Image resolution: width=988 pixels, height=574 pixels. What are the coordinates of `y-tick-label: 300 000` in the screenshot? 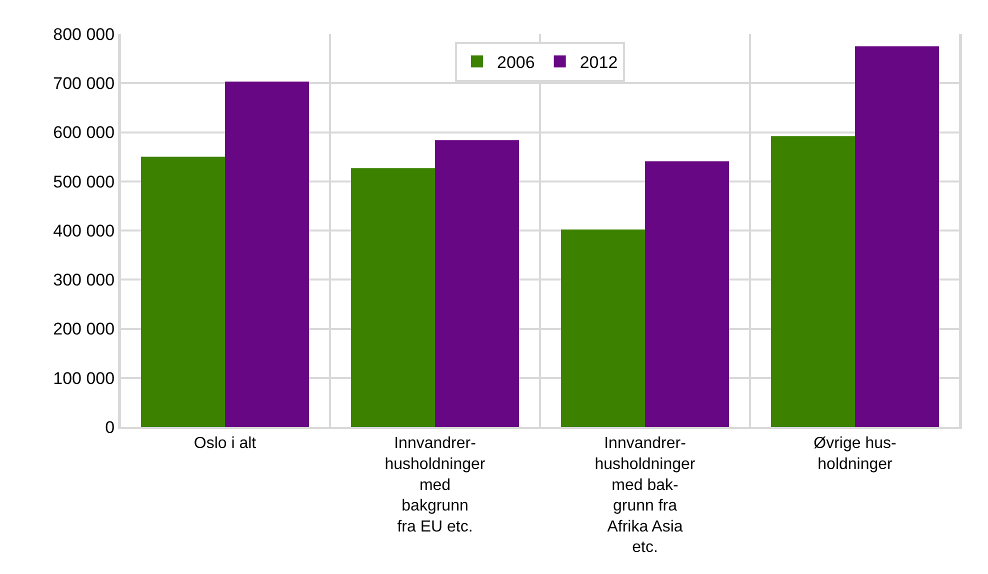 It's located at (84, 280).